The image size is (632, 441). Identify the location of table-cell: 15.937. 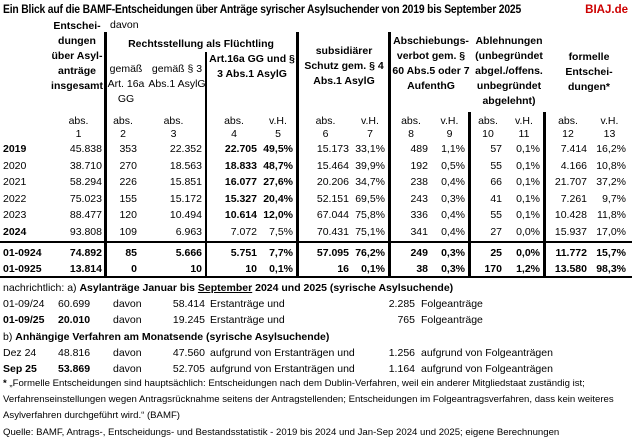
(570, 231).